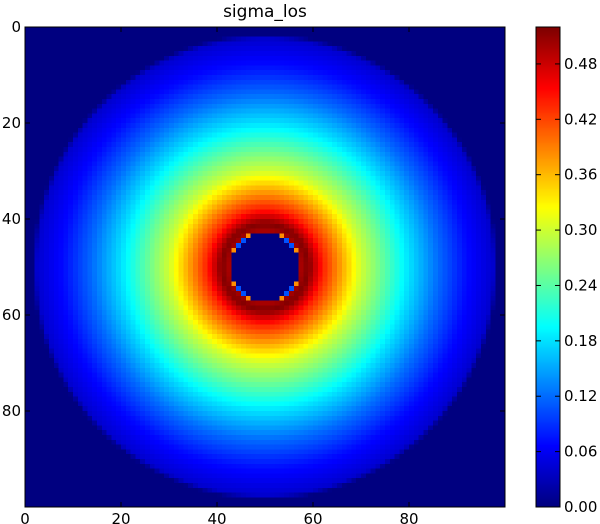 The image size is (600, 524). Describe the element at coordinates (580, 175) in the screenshot. I see `colorbar-tick-label: 0.36` at that location.